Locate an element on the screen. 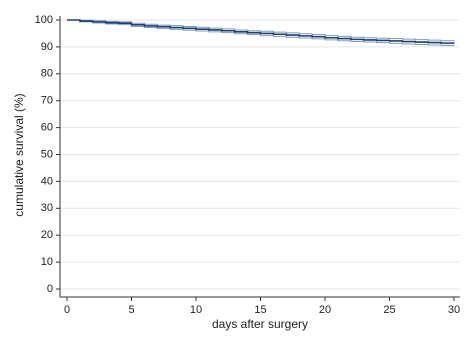 Image resolution: width=474 pixels, height=345 pixels. x-tick-label: 20 is located at coordinates (325, 310).